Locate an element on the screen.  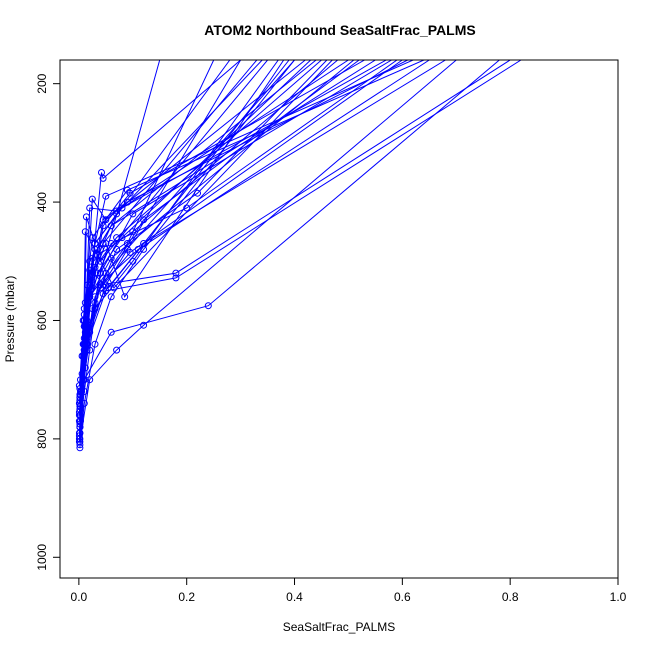
x-tick-label: 0.2 is located at coordinates (186, 597).